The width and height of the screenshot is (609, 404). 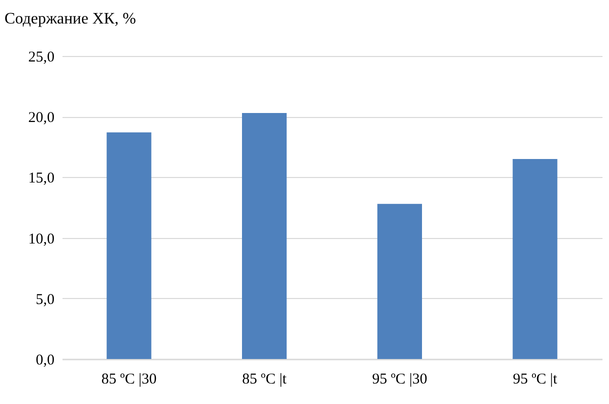 What do you see at coordinates (41, 58) in the screenshot?
I see `y-tick-label: 25,0` at bounding box center [41, 58].